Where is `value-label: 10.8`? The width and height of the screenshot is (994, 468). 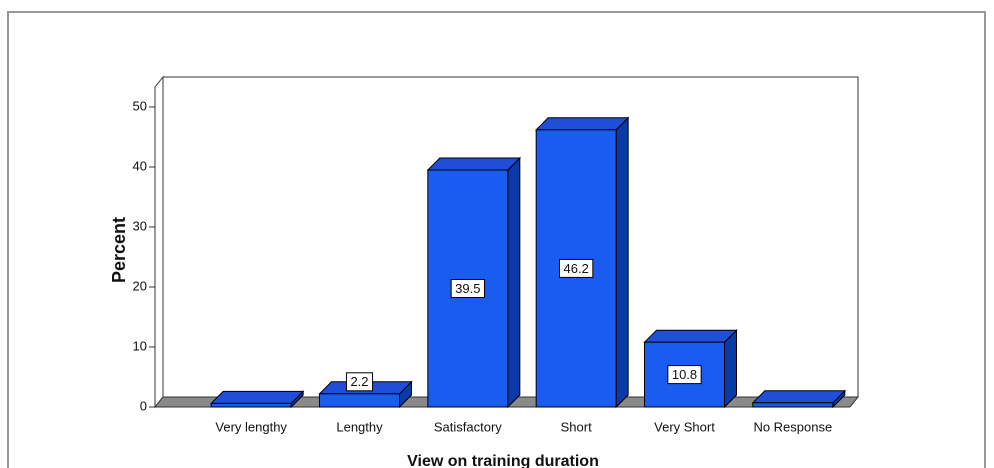
value-label: 10.8 is located at coordinates (684, 374).